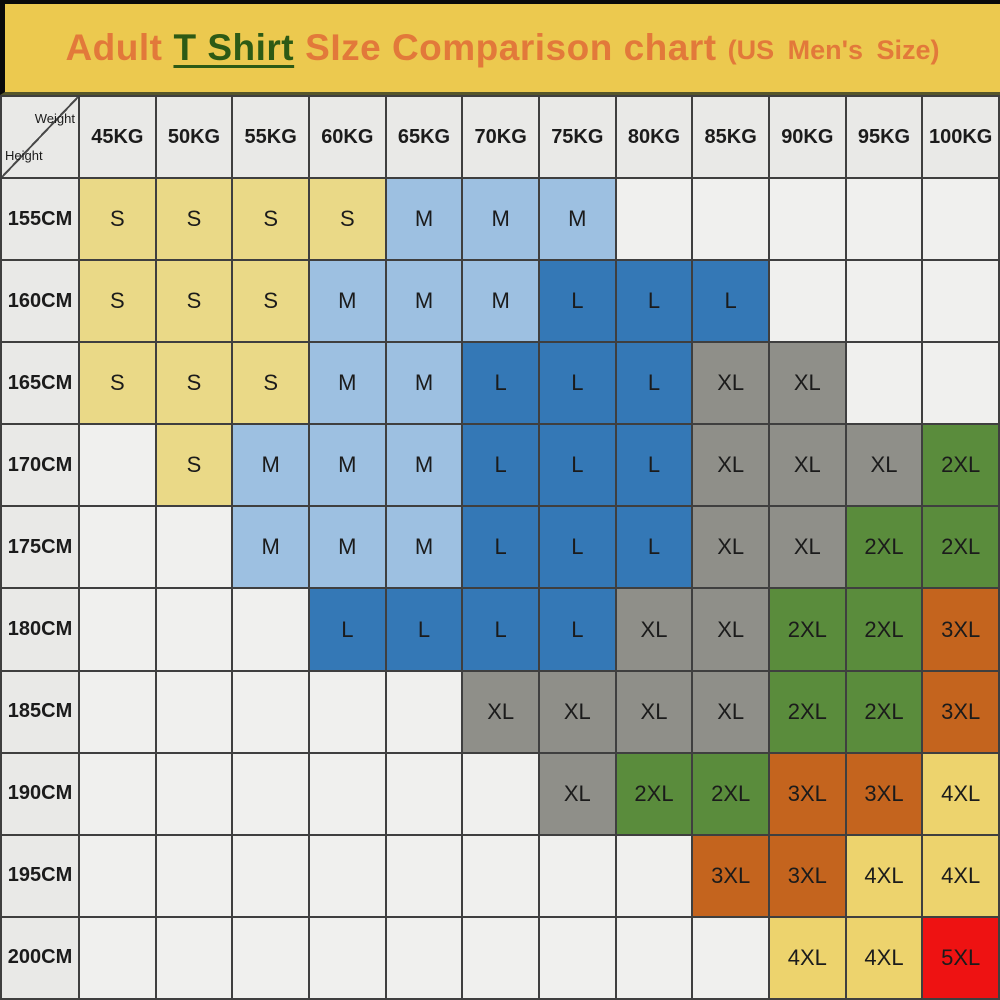 Image resolution: width=1000 pixels, height=1000 pixels. I want to click on size-cell-165cm-50kg: S, so click(194, 383).